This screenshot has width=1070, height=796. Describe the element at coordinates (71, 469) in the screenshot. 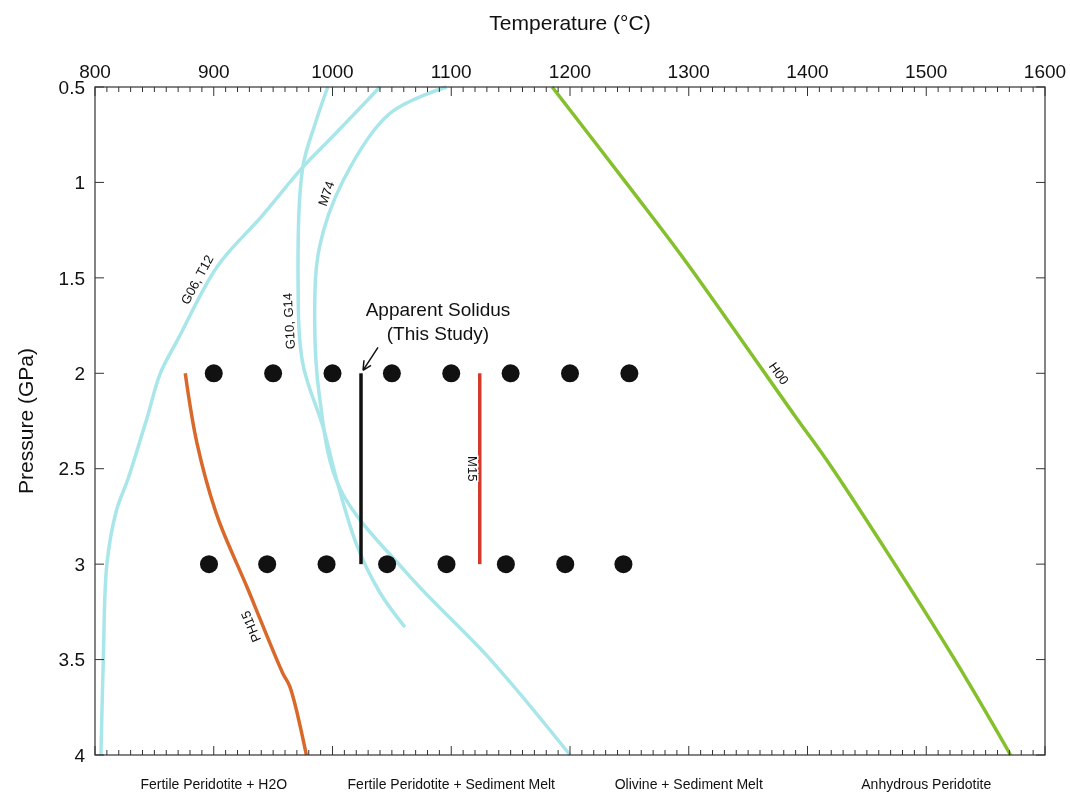

I see `y-tick-label: 2.5` at that location.